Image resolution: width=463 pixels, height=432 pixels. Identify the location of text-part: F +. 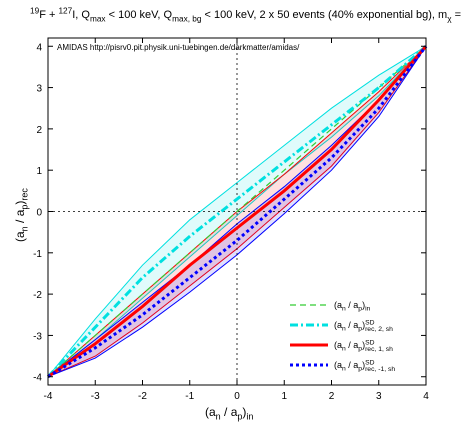
(48, 15).